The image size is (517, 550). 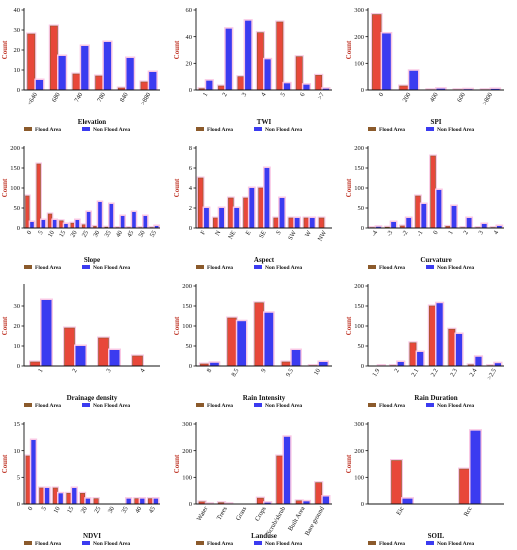 I want to click on x-tick-label: Crops, so click(x=261, y=513).